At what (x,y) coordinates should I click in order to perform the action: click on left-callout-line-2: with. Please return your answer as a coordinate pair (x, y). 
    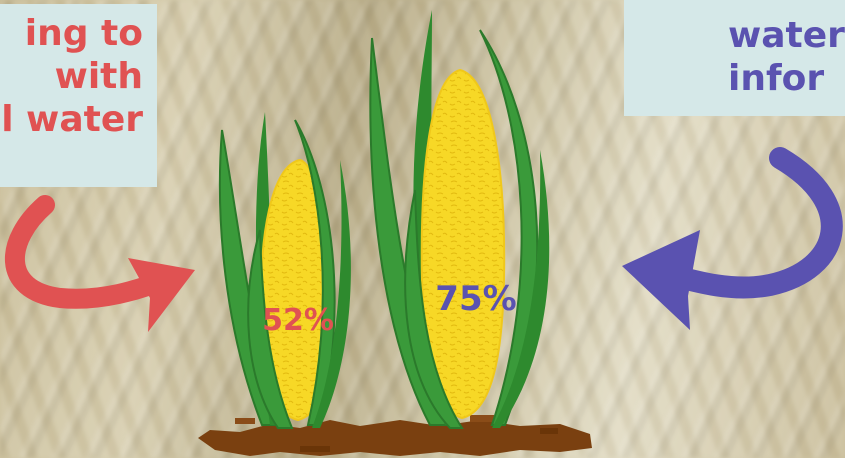
    Looking at the image, I should click on (98, 76).